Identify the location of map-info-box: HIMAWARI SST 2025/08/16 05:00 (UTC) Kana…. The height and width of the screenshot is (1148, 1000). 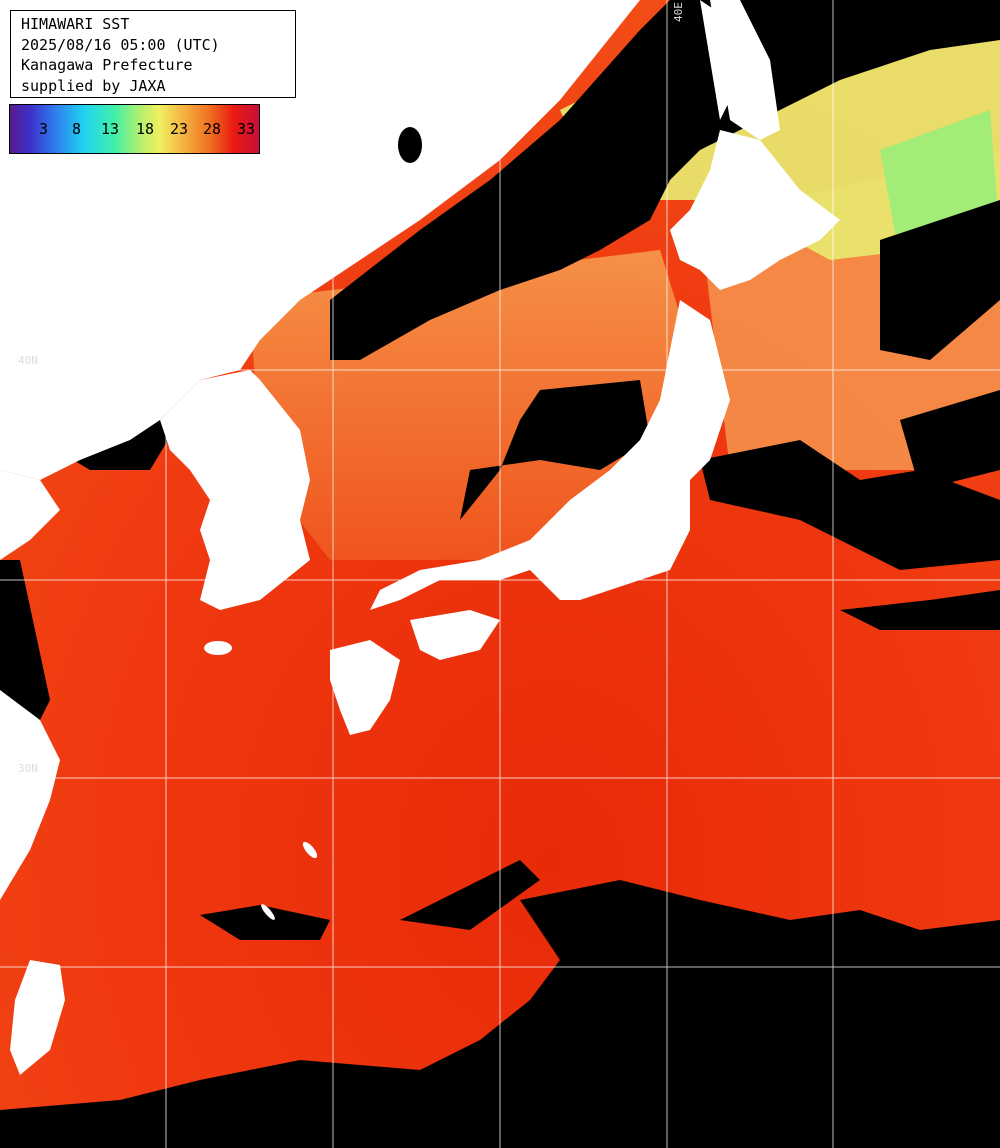
(153, 54).